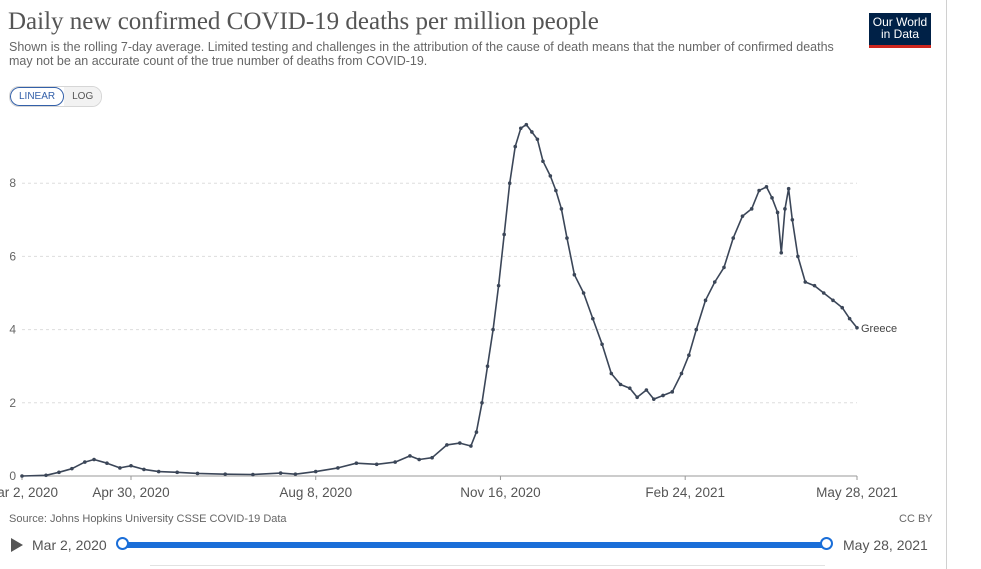  Describe the element at coordinates (37, 96) in the screenshot. I see `linear-scale-button: LINEAR` at that location.